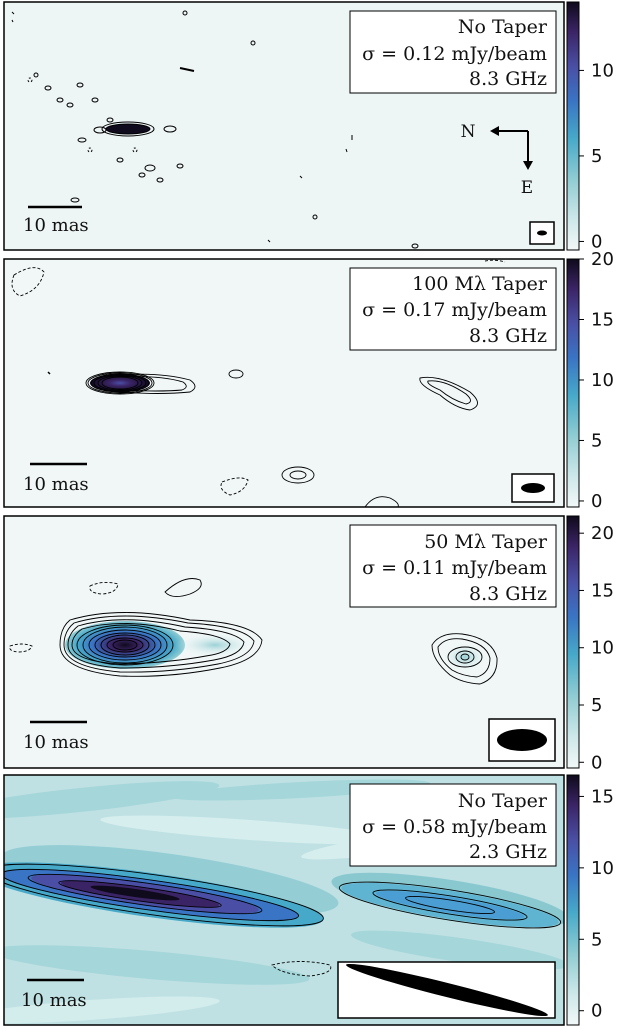  I want to click on legend-line: 50 Mλ Taper, so click(486, 542).